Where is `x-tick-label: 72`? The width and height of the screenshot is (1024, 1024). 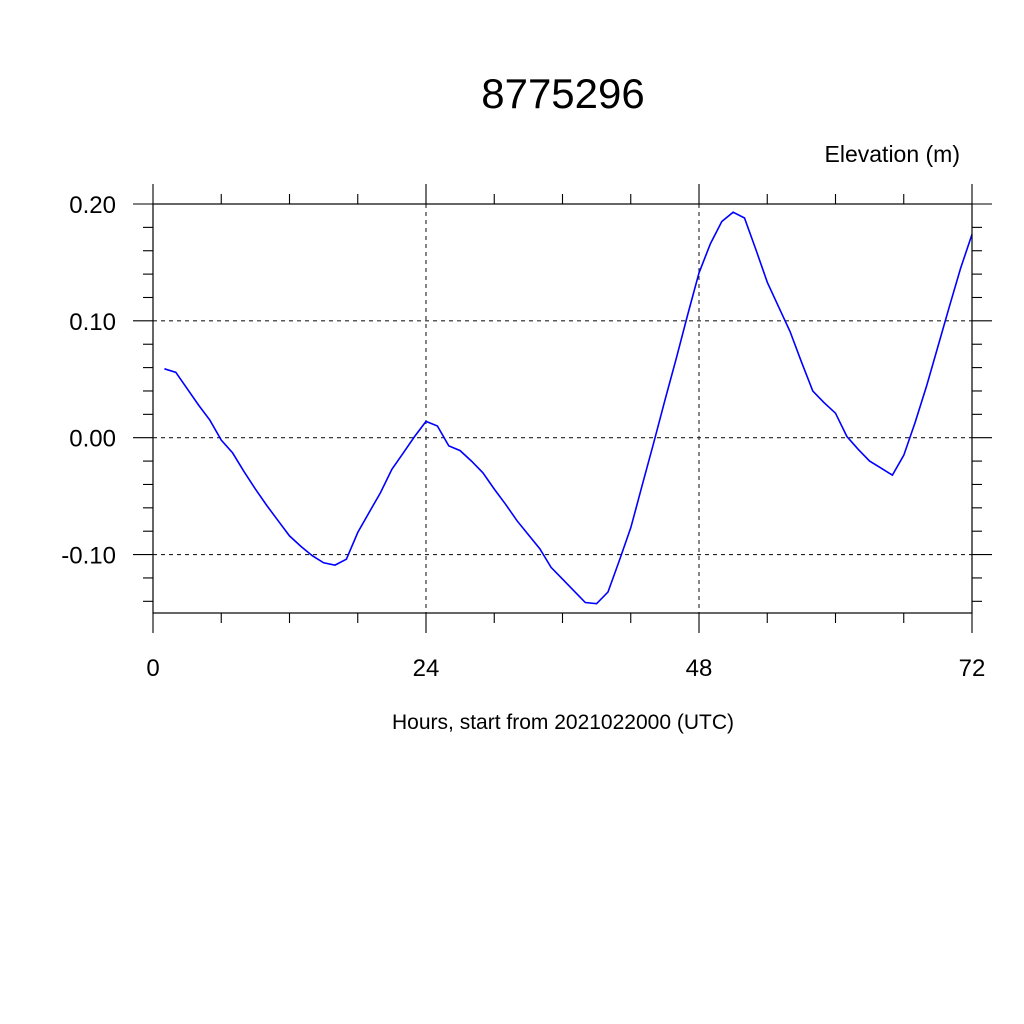 x-tick-label: 72 is located at coordinates (972, 668).